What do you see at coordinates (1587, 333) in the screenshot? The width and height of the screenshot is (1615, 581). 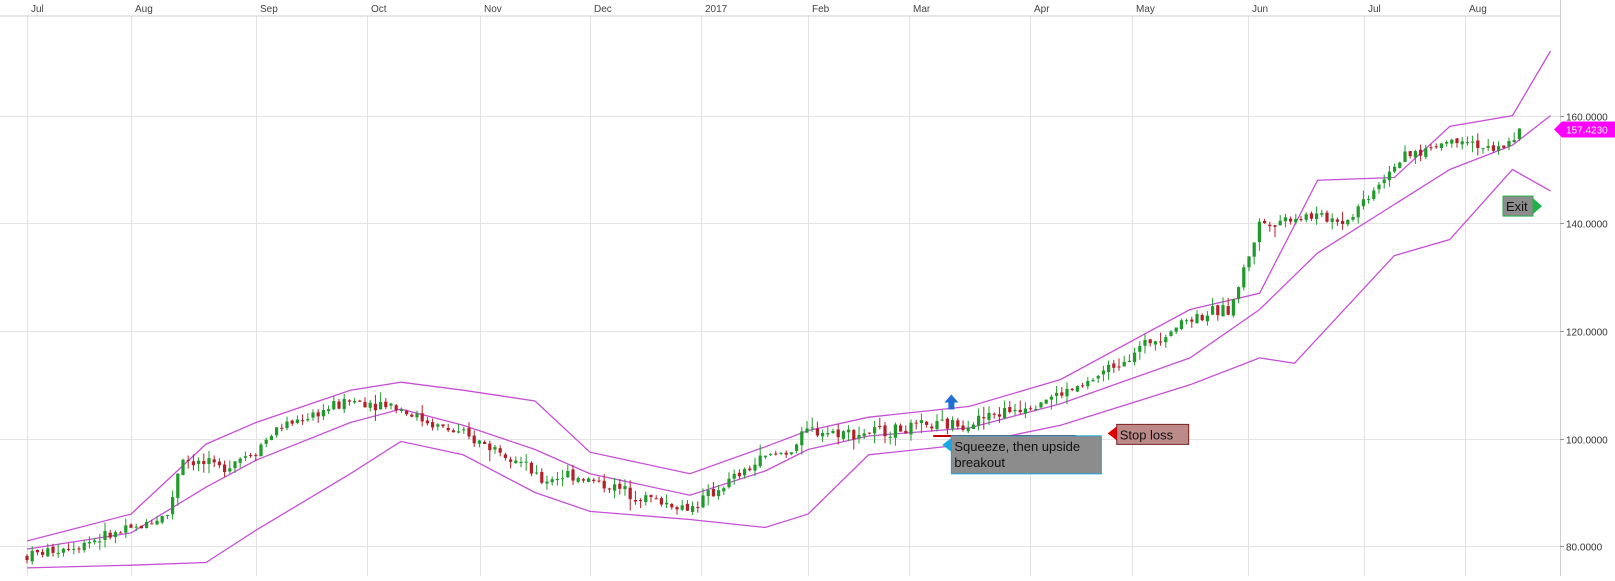 I see `y-tick-label: 120.0000` at bounding box center [1587, 333].